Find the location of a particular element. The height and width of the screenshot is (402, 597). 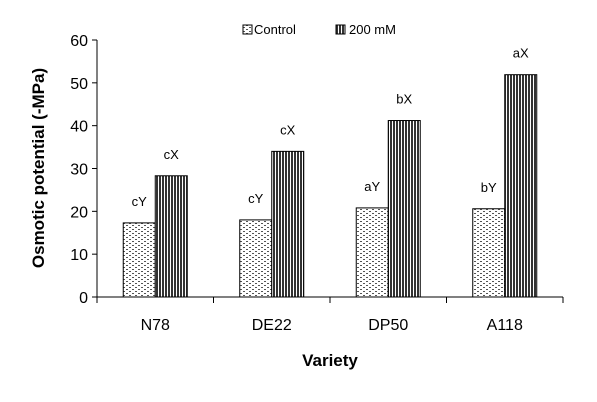

x-tick-label: N78 is located at coordinates (155, 325).